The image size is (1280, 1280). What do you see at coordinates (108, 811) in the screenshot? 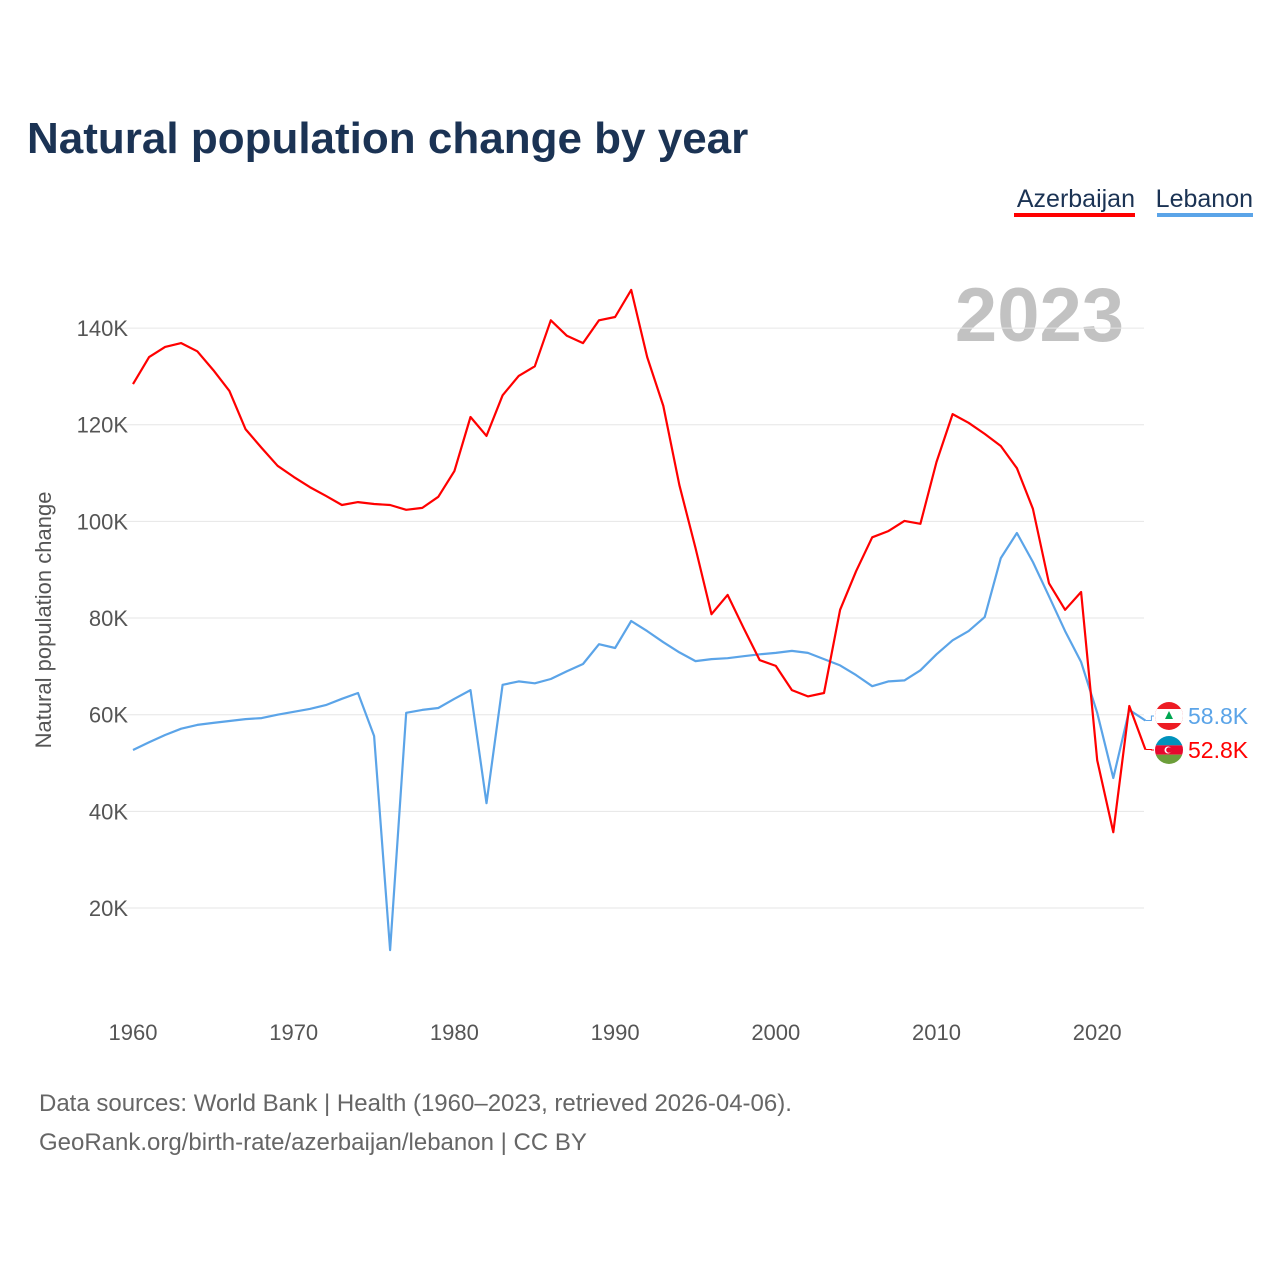
I see `y-tick-label: 40K` at bounding box center [108, 811].